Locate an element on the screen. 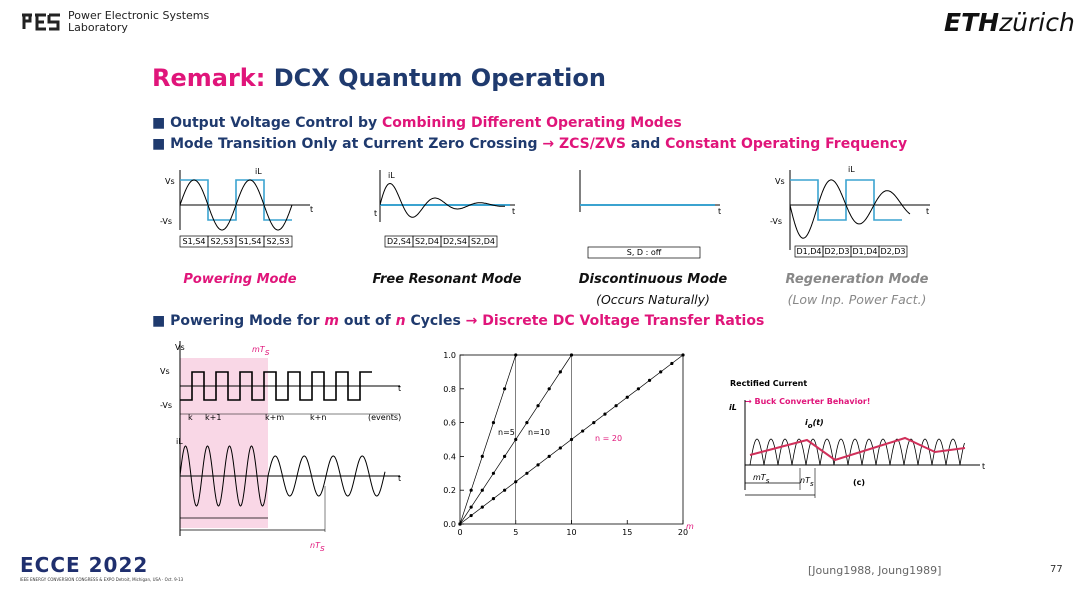 The width and height of the screenshot is (1080, 592). text: Combining Different Operating Modes is located at coordinates (532, 123).